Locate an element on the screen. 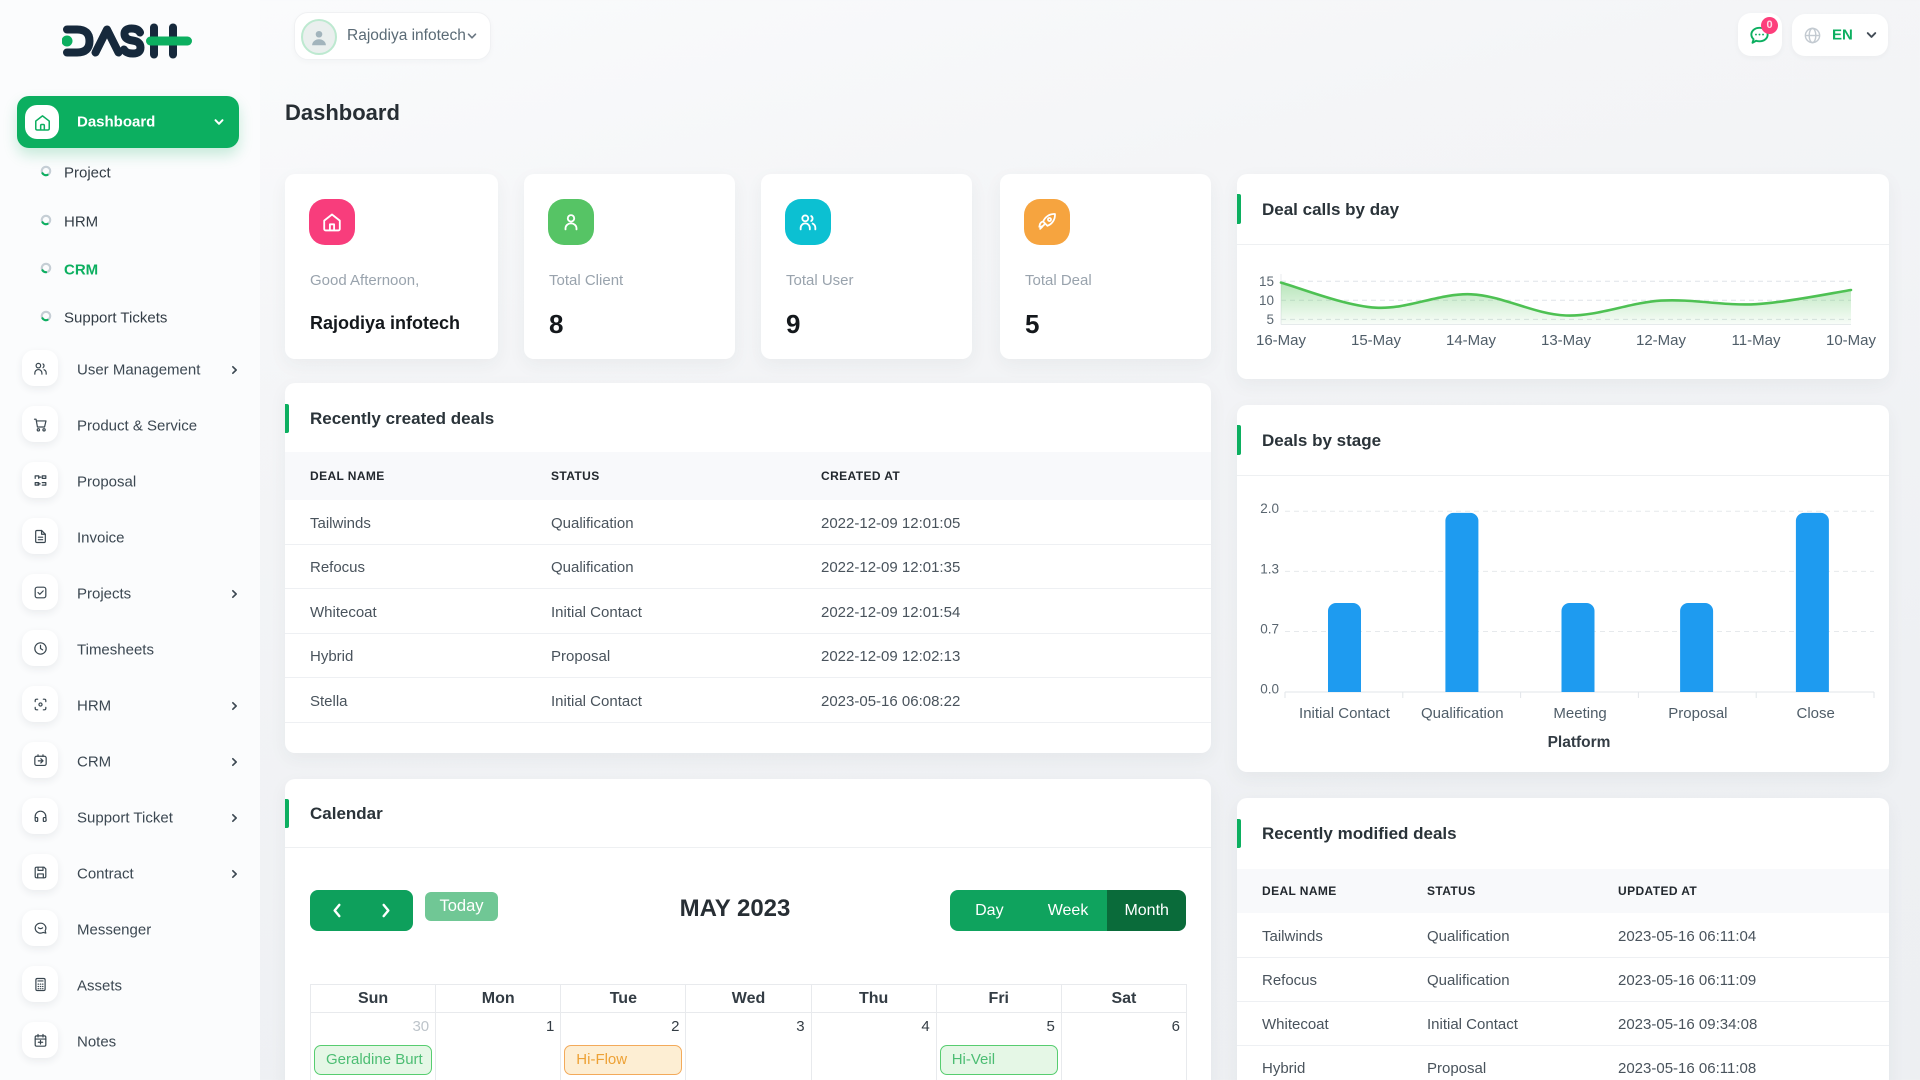 The width and height of the screenshot is (1920, 1080). svg-text: 14-May is located at coordinates (1471, 340).